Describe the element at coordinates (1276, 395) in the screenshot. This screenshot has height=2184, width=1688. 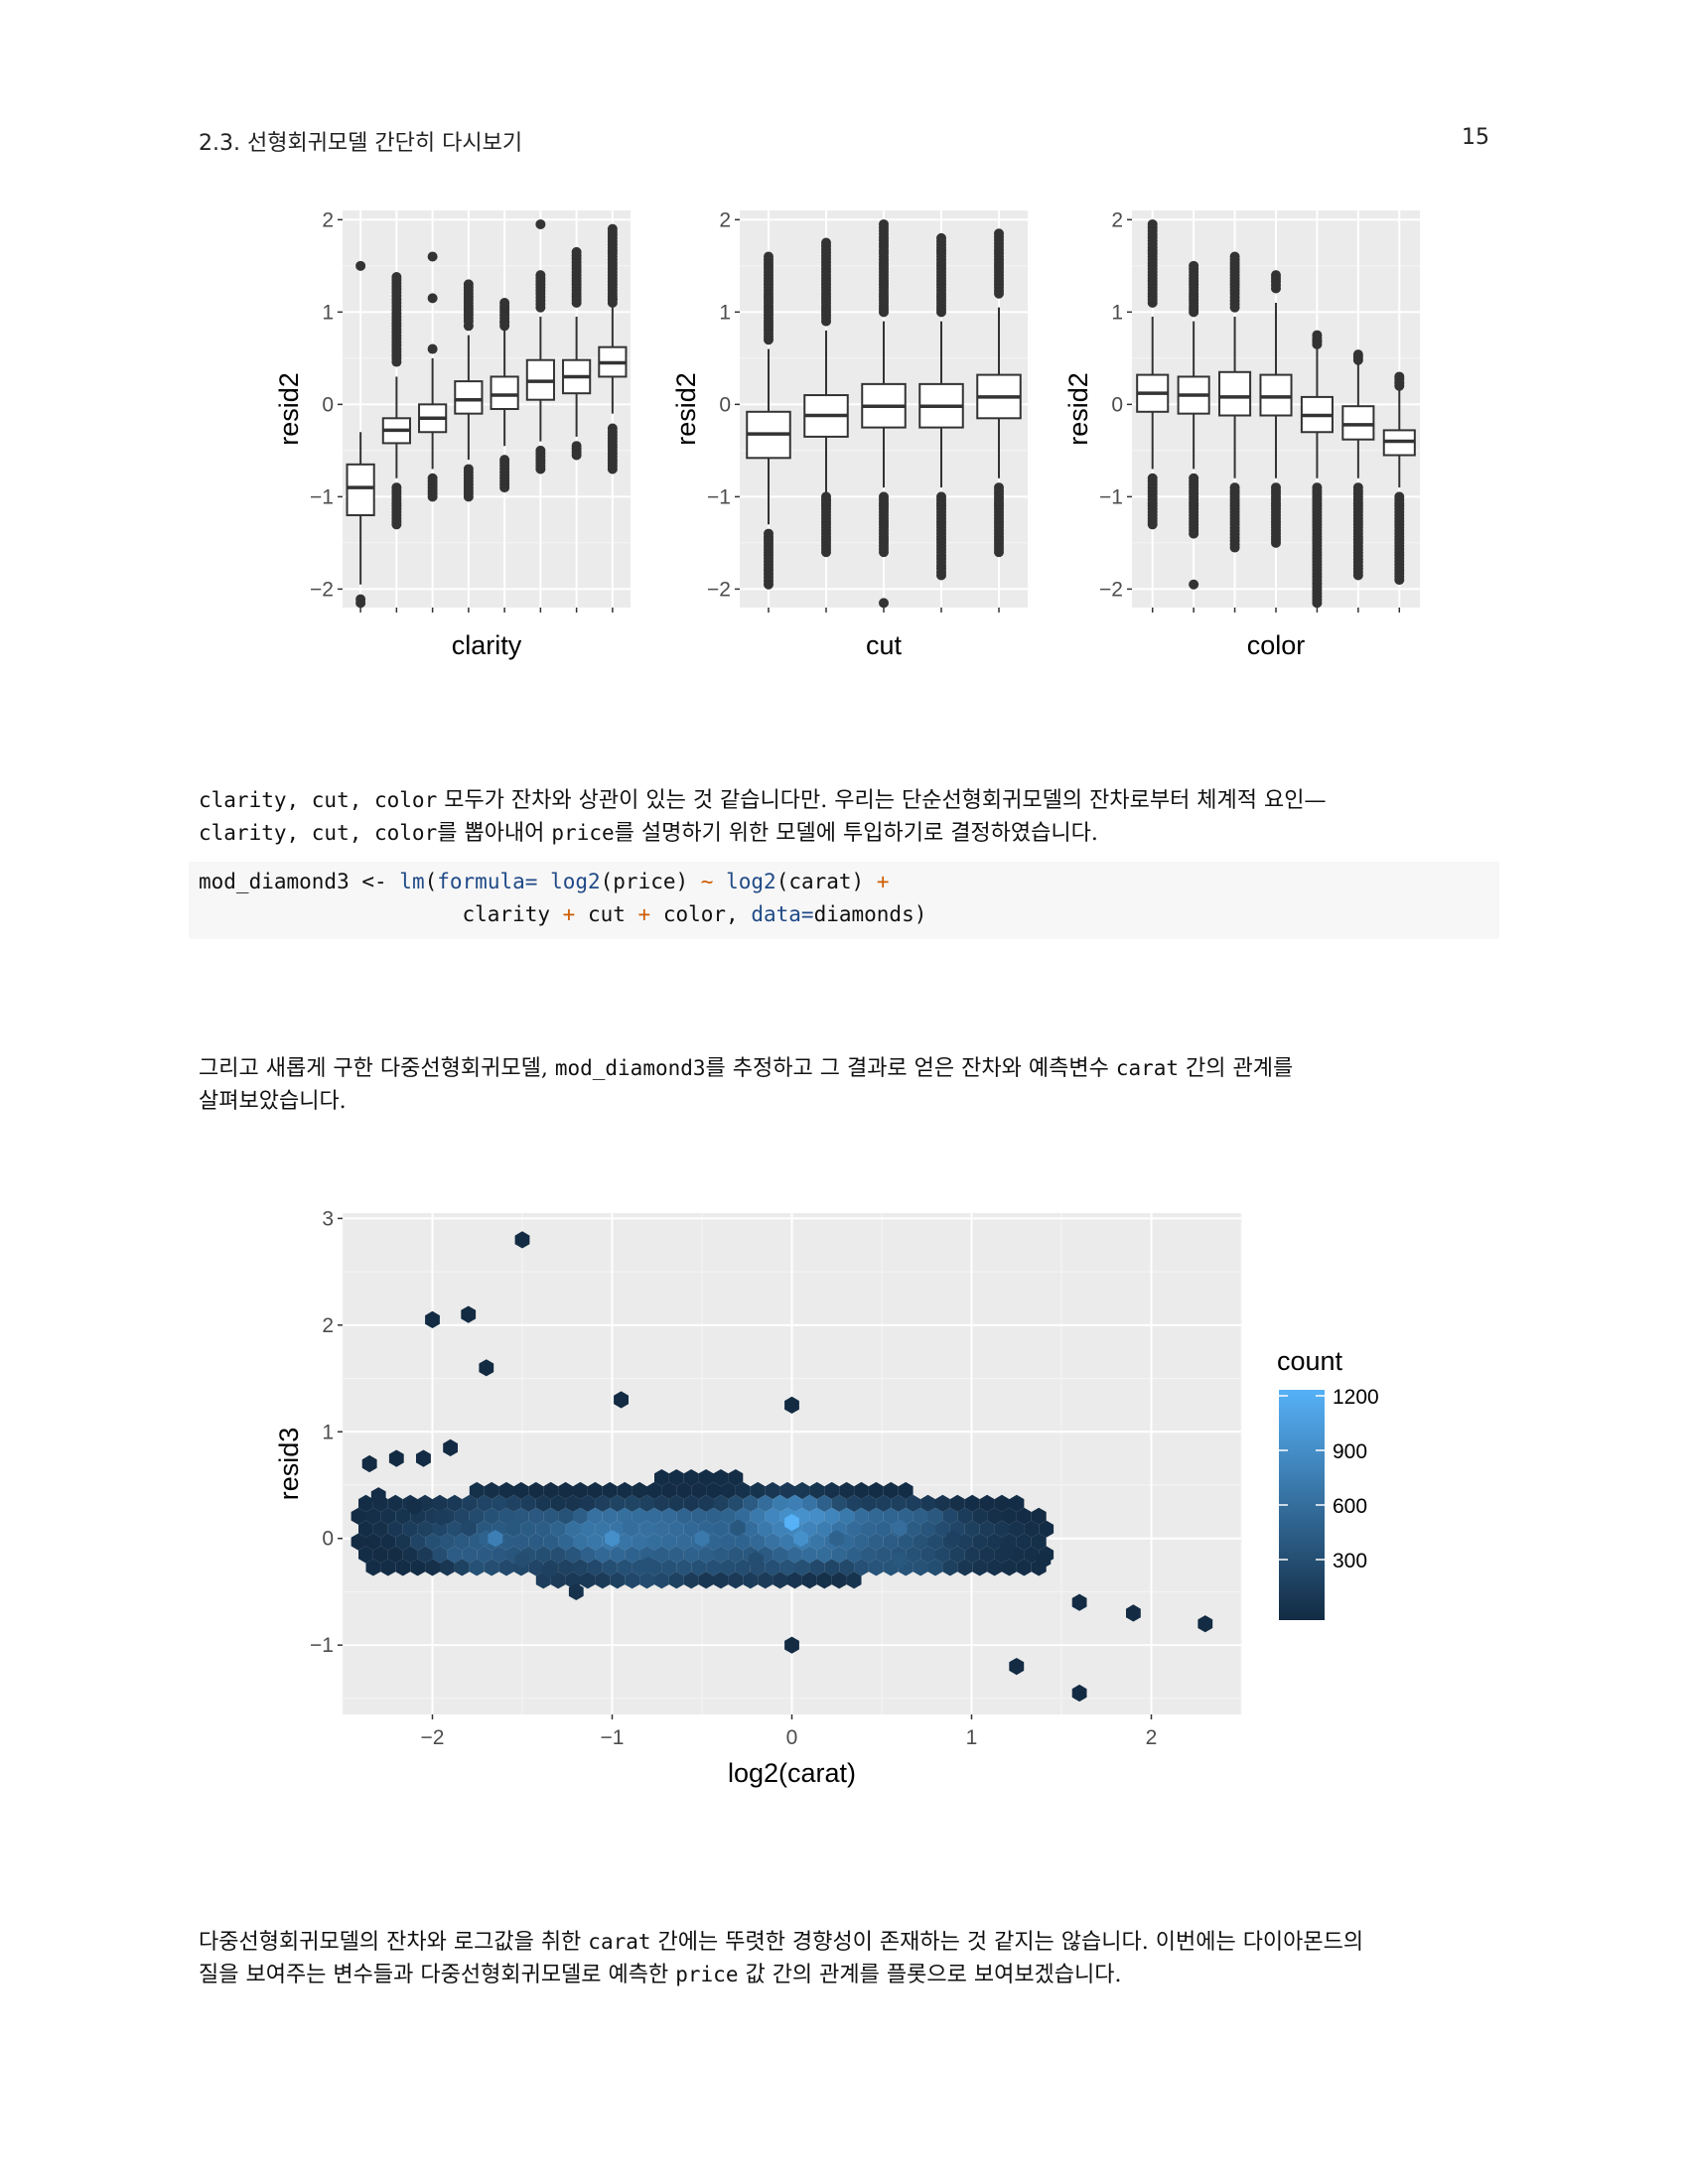
I see `box` at that location.